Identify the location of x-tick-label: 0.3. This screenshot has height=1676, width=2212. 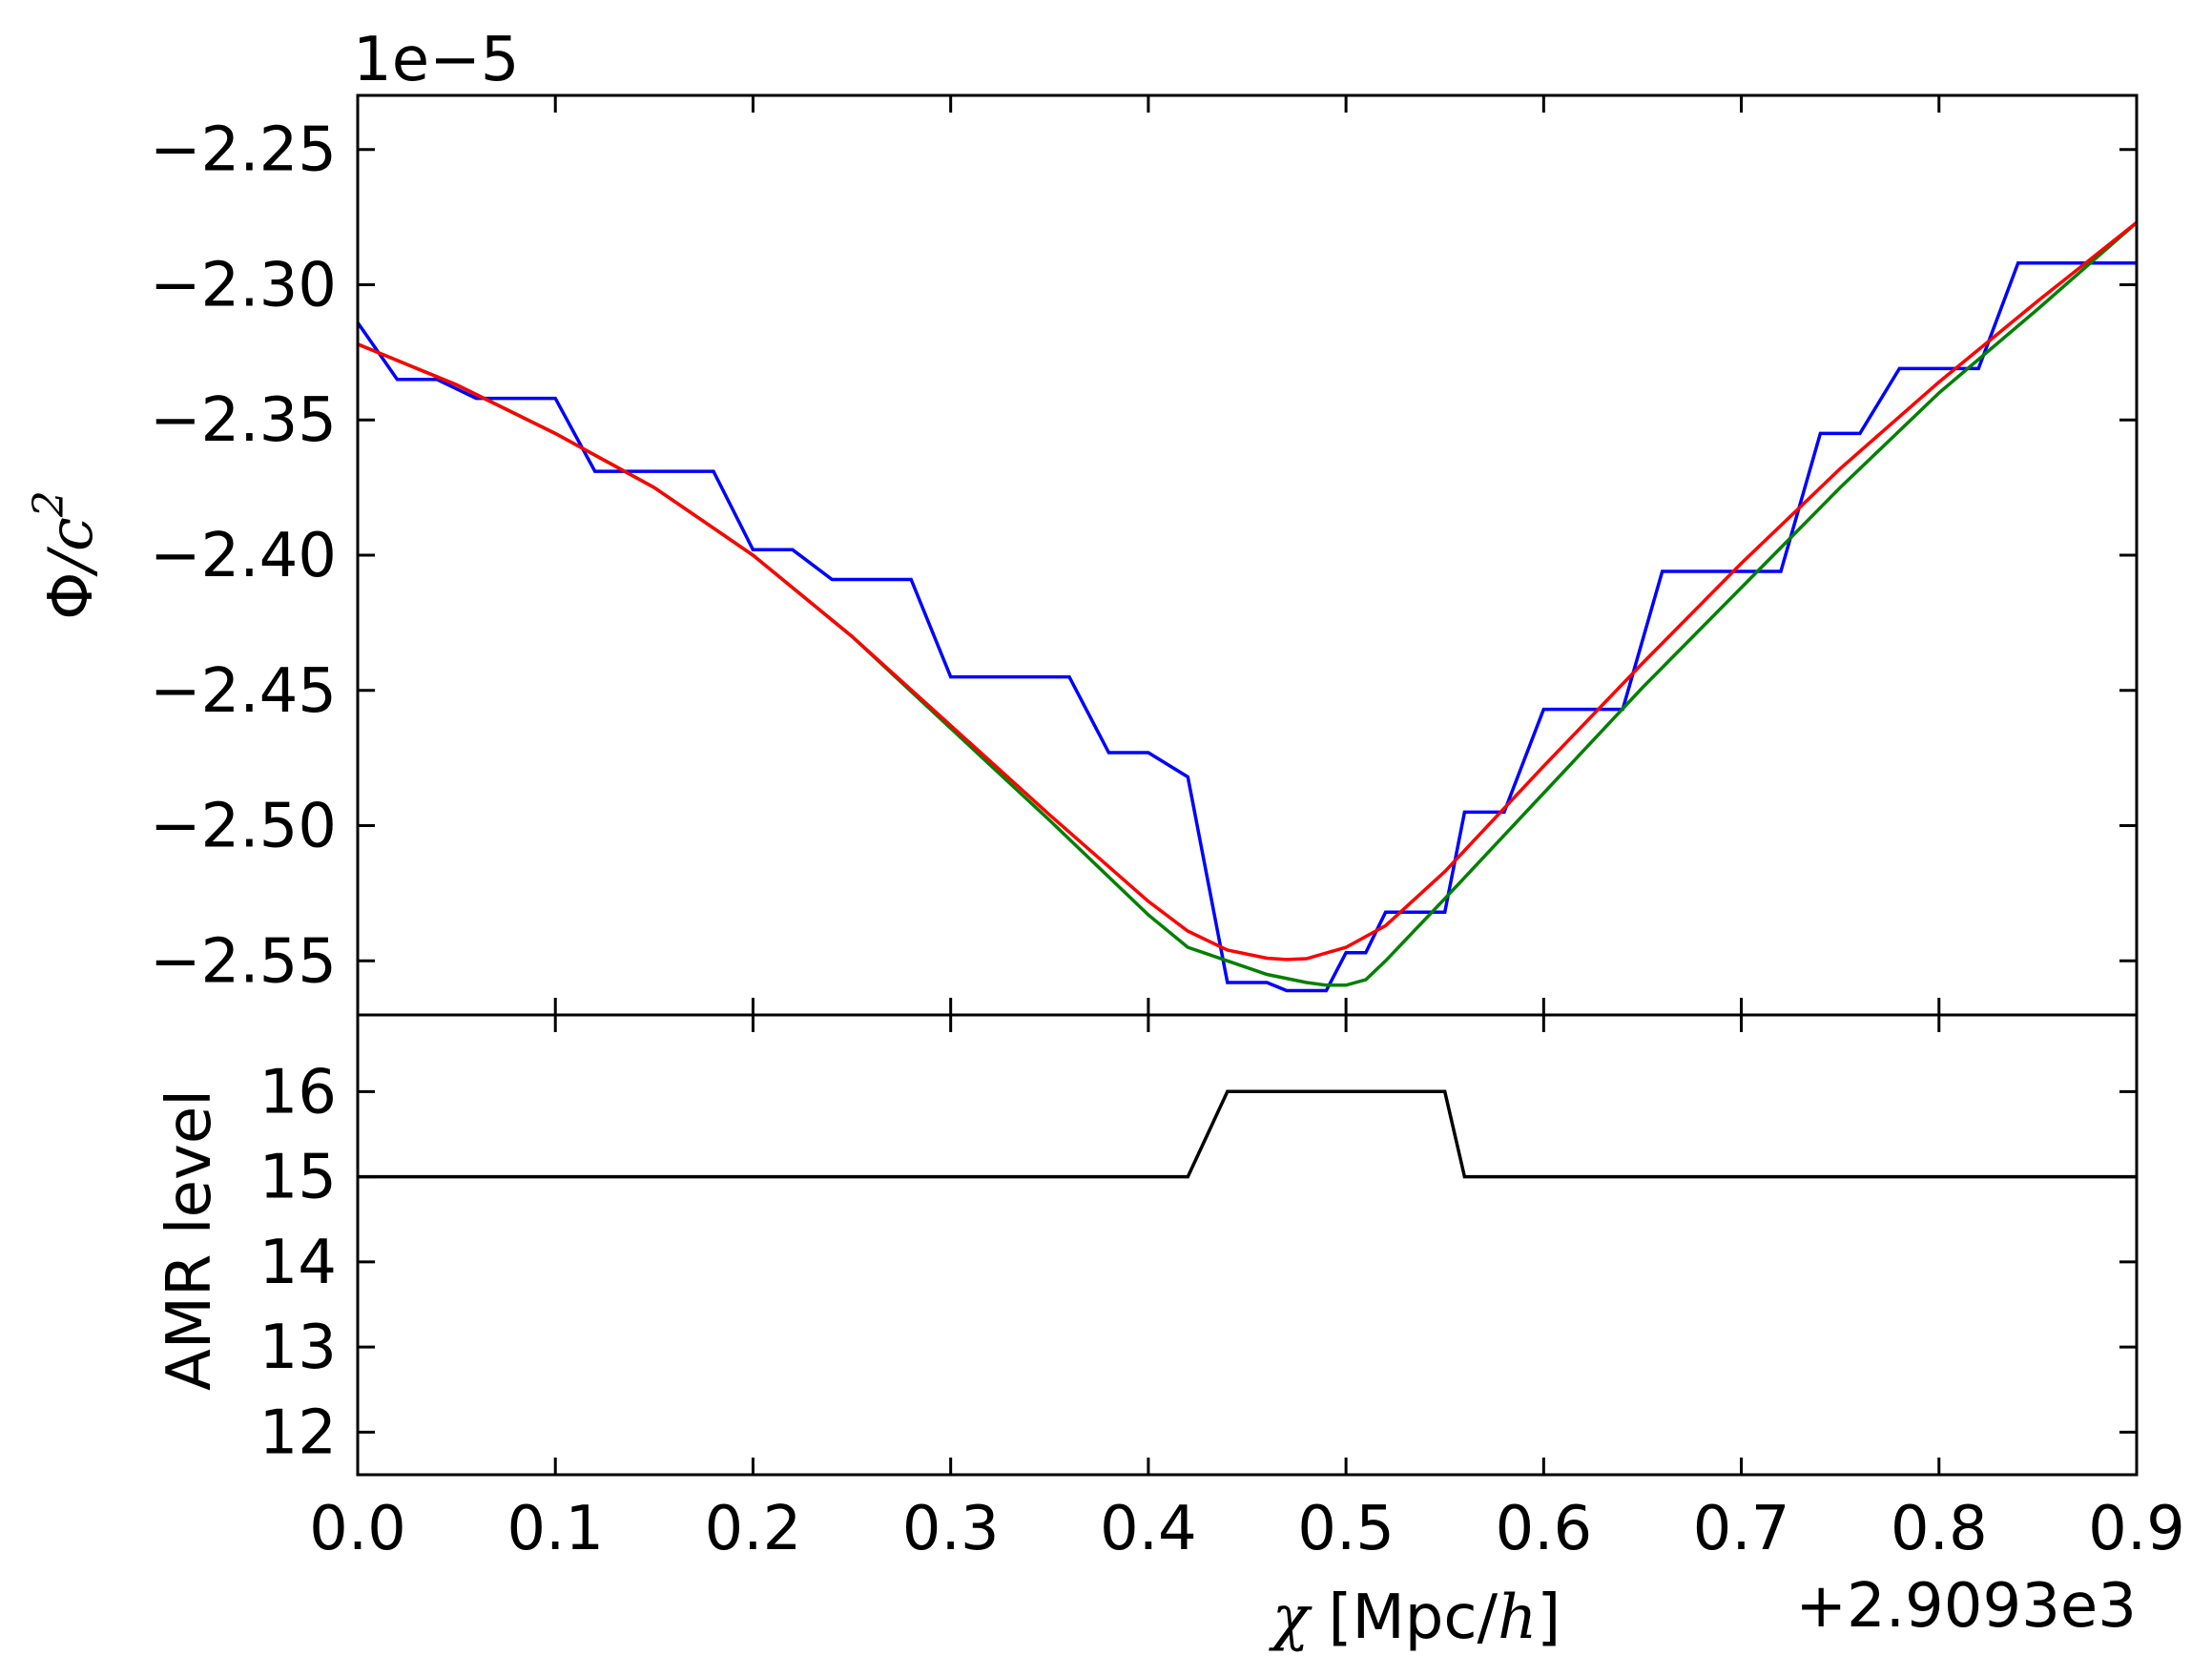
(951, 1529).